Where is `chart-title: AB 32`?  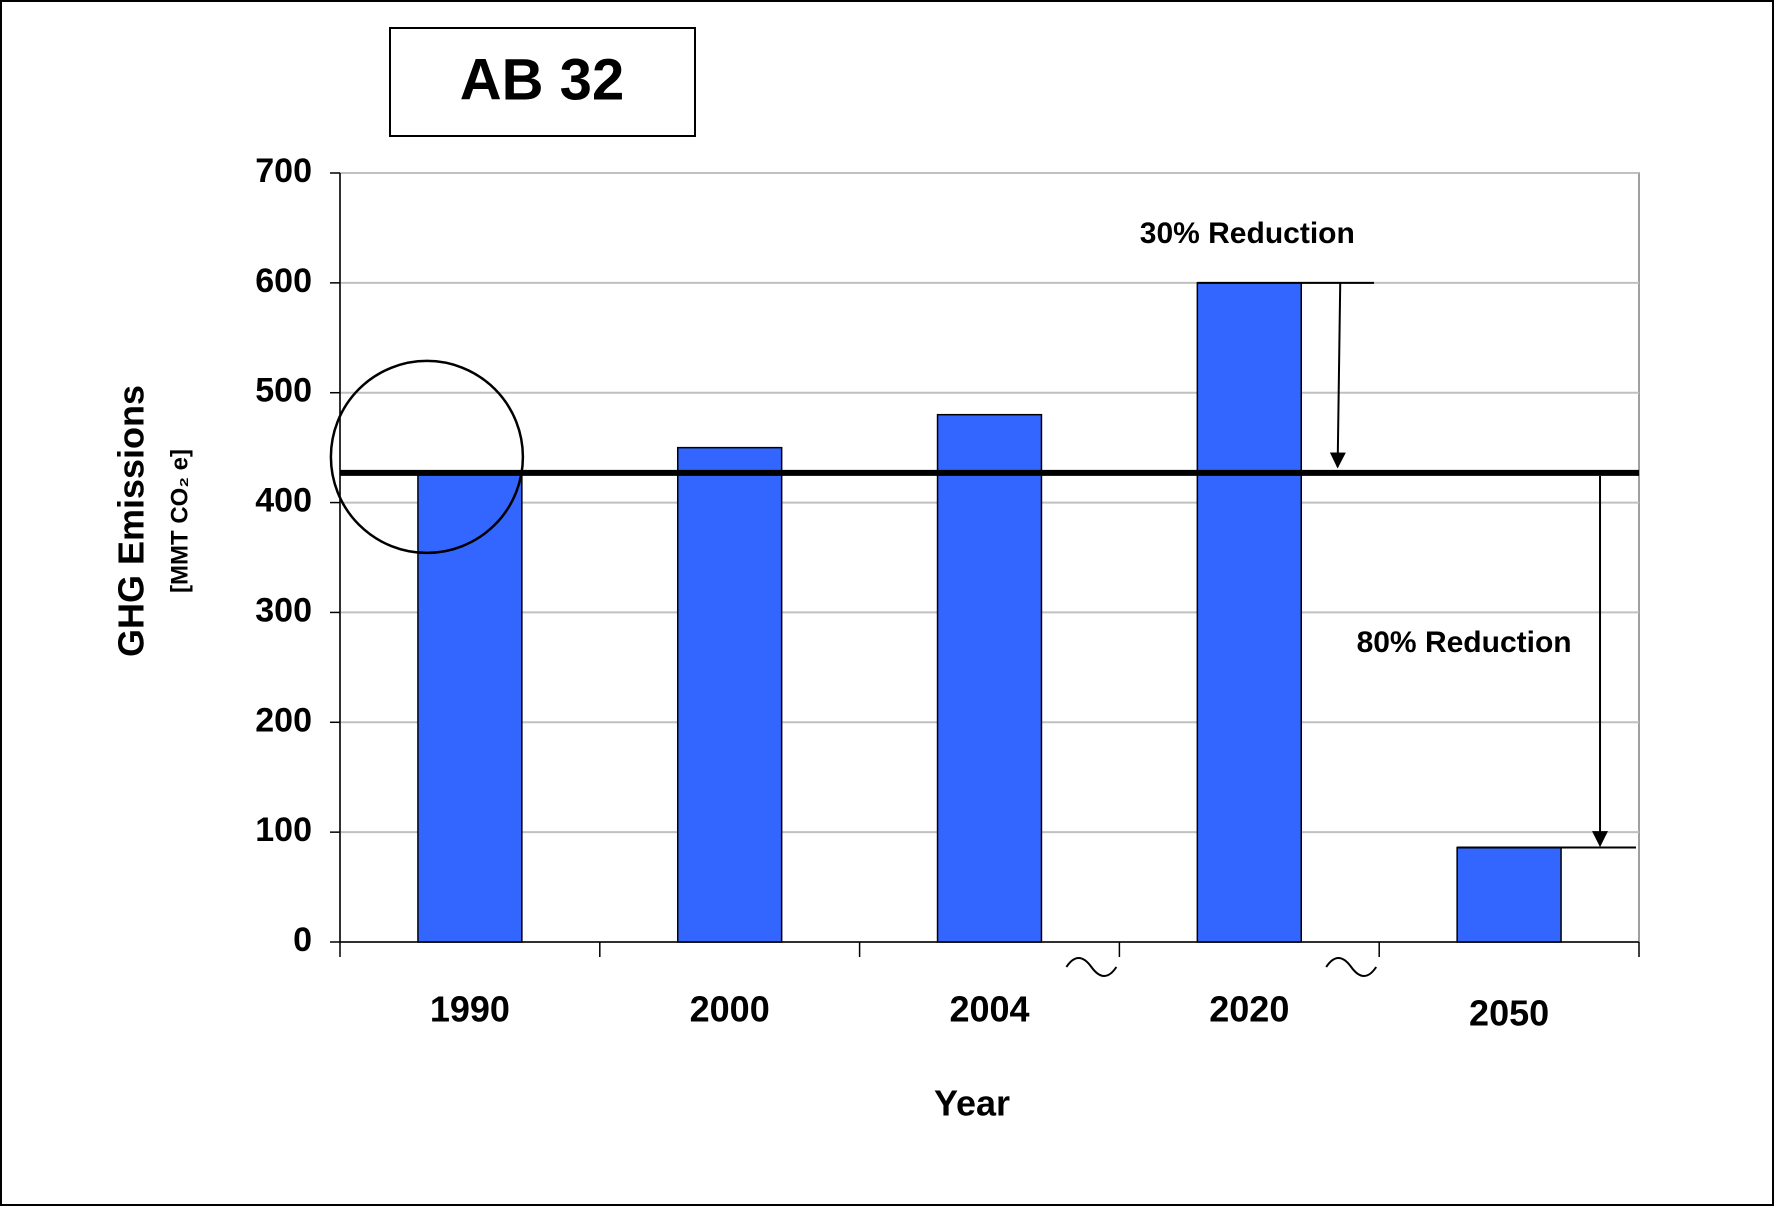
chart-title: AB 32 is located at coordinates (542, 79).